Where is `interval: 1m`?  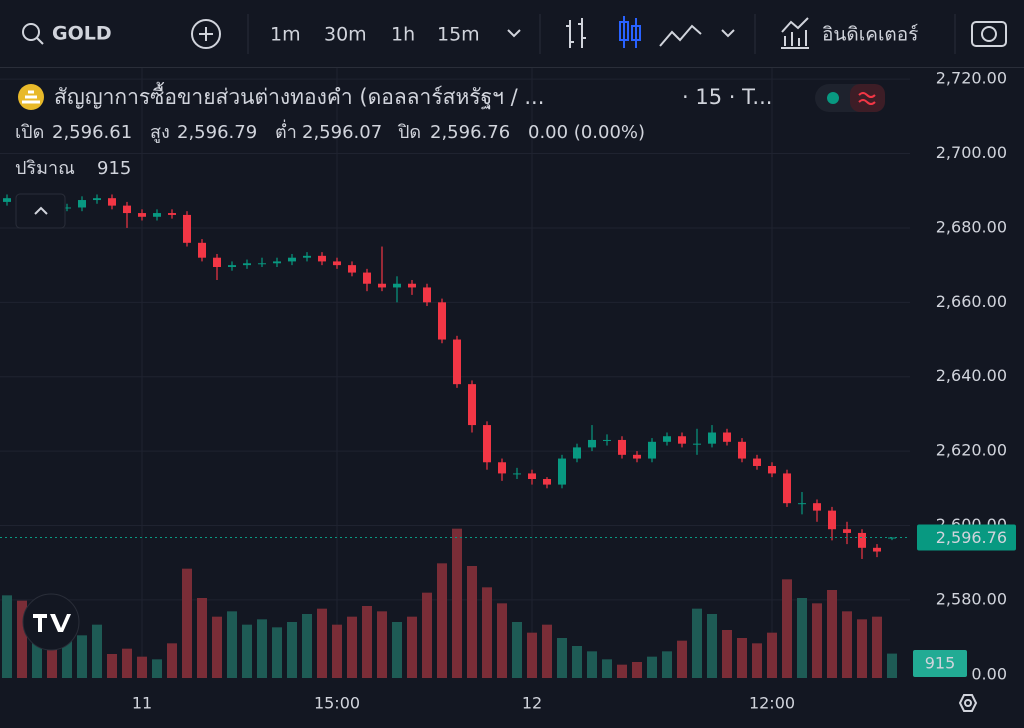 interval: 1m is located at coordinates (285, 35).